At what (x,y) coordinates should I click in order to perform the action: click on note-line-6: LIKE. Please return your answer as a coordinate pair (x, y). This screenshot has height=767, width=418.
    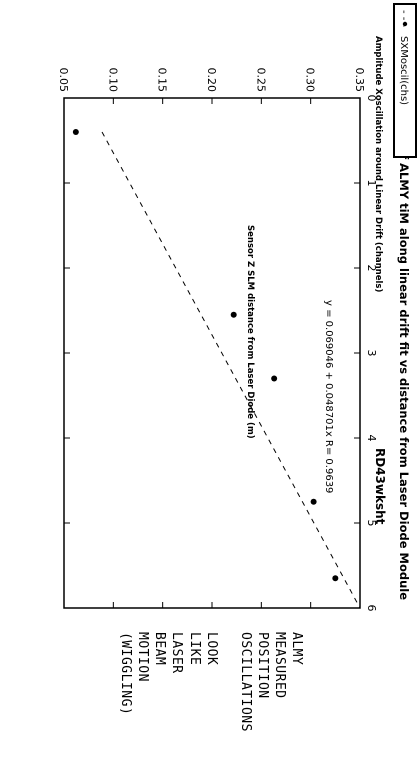
    Looking at the image, I should click on (194, 648).